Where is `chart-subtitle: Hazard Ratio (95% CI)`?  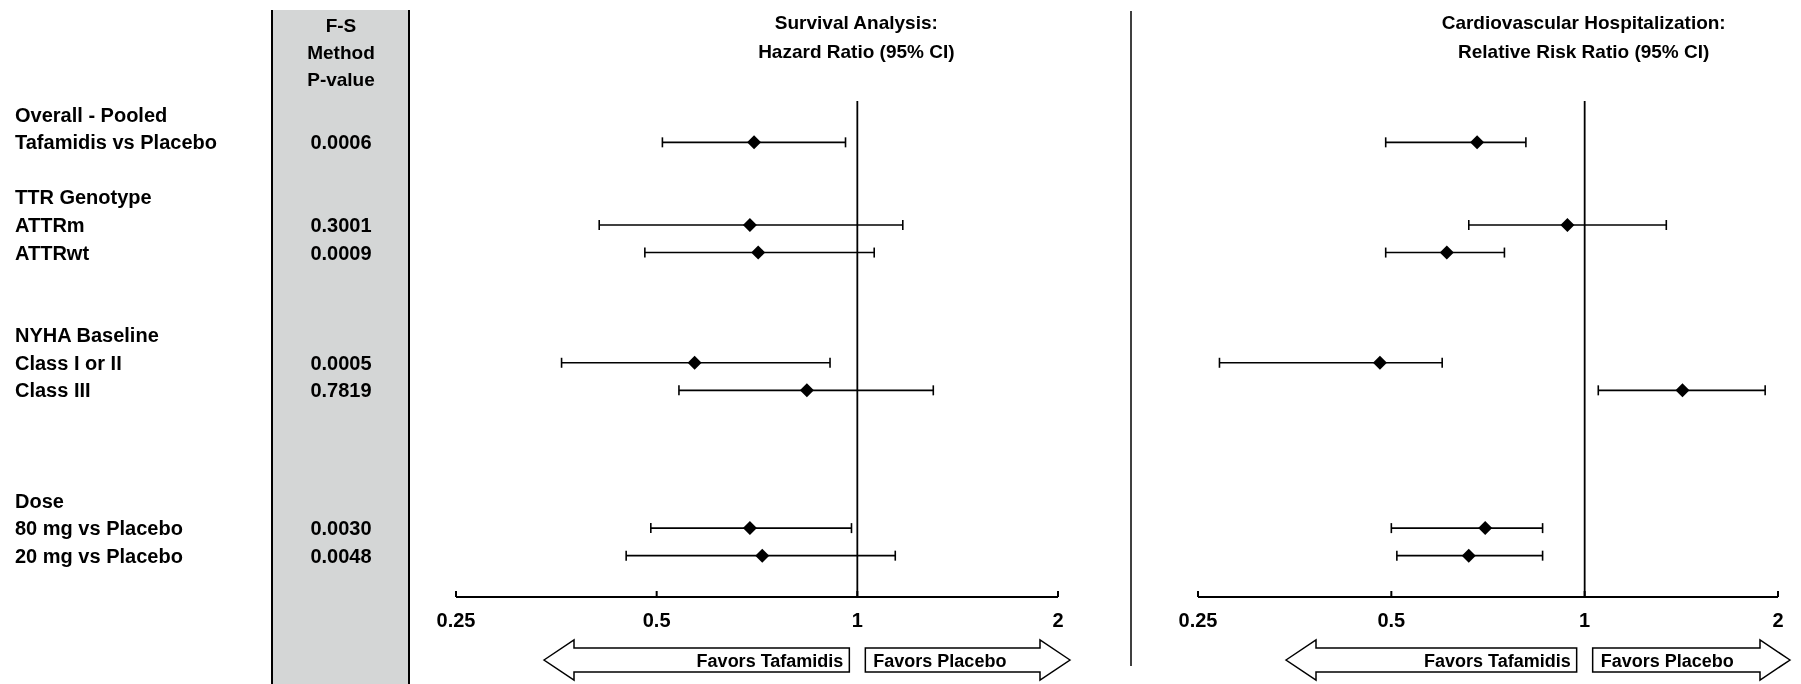
chart-subtitle: Hazard Ratio (95% CI) is located at coordinates (856, 51).